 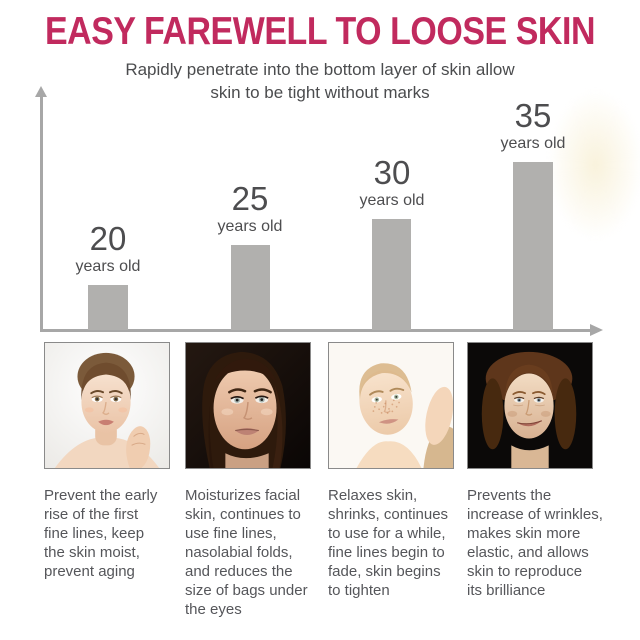 I want to click on page-title: EASY FAREWELL TO LOOSE SKIN, so click(x=320, y=31).